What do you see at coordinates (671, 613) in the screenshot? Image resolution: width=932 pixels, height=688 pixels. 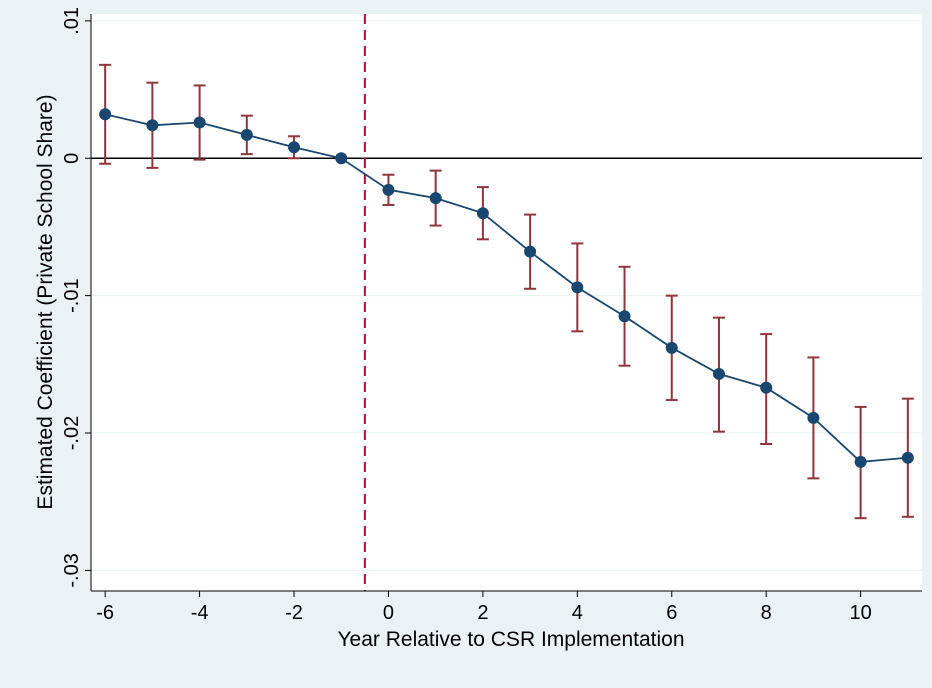 I see `x-tick-label: 6` at bounding box center [671, 613].